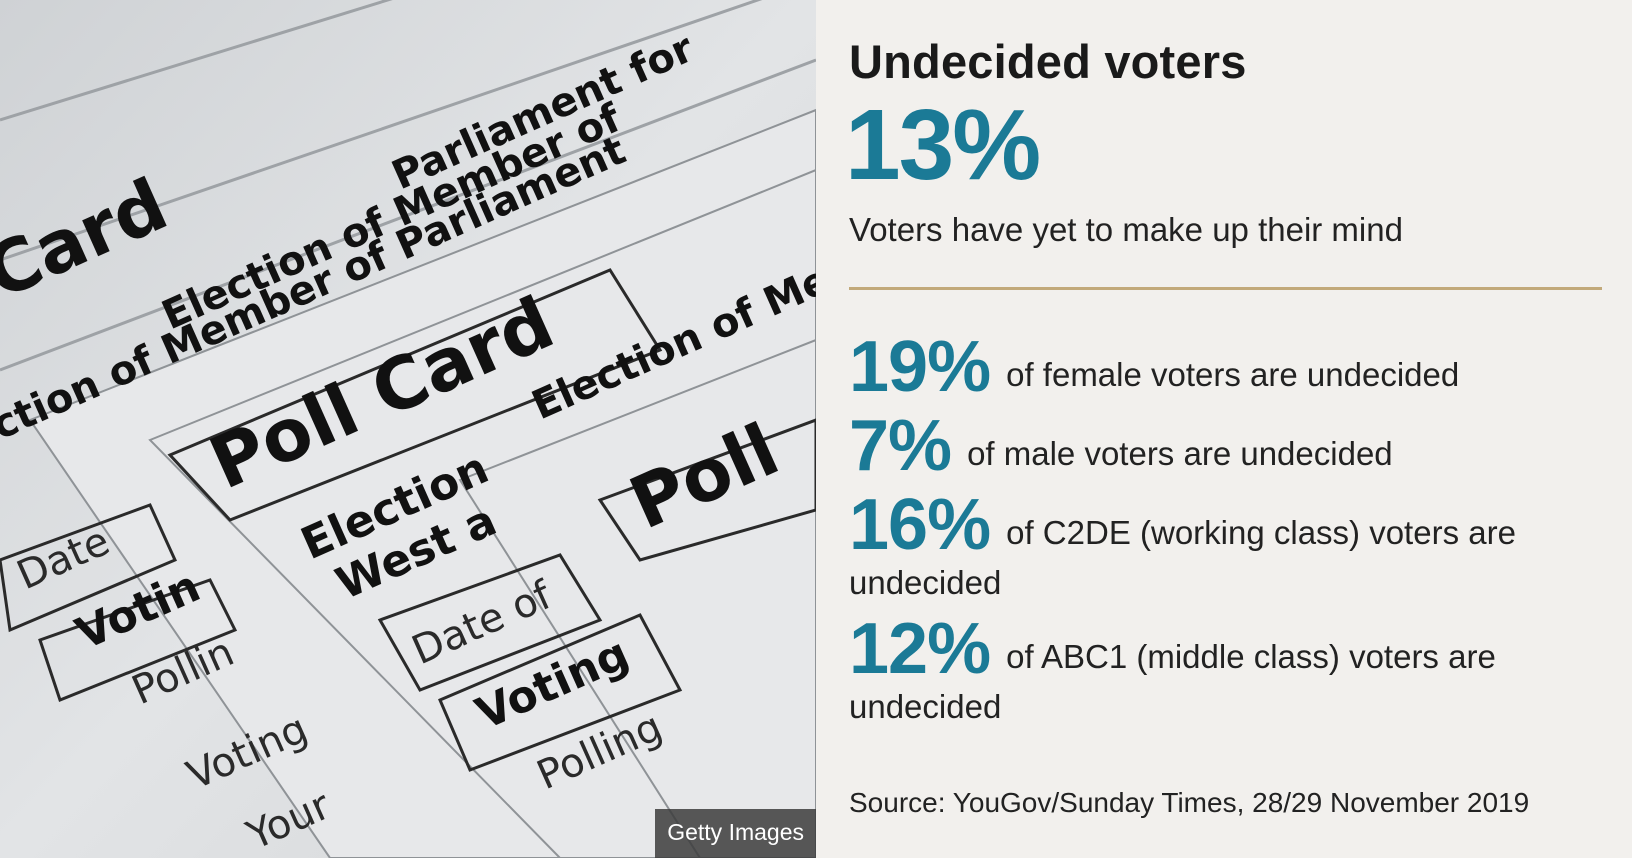 Image resolution: width=1632 pixels, height=858 pixels. Describe the element at coordinates (900, 446) in the screenshot. I see `stat-pct: 7%` at that location.